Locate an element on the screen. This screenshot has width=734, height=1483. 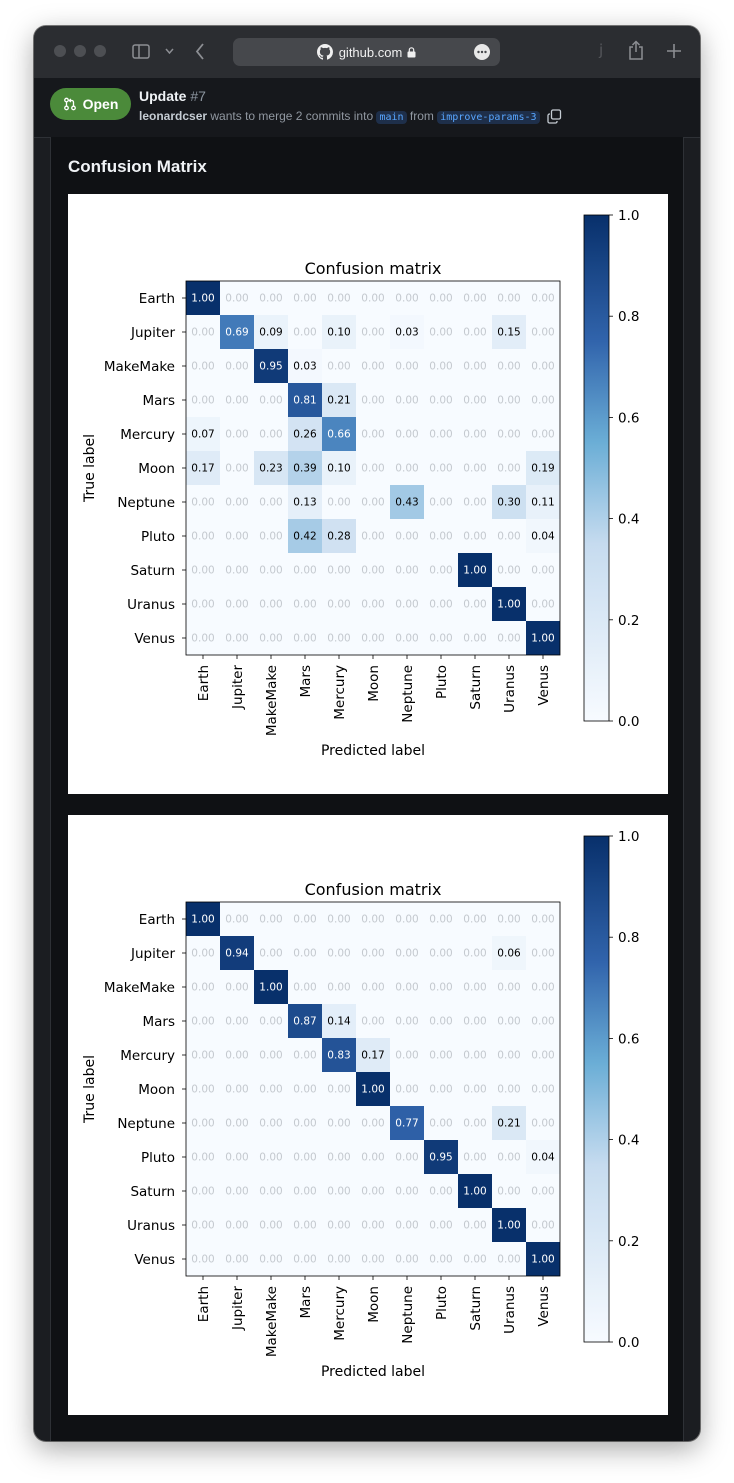
sidebar-icon is located at coordinates (141, 51).